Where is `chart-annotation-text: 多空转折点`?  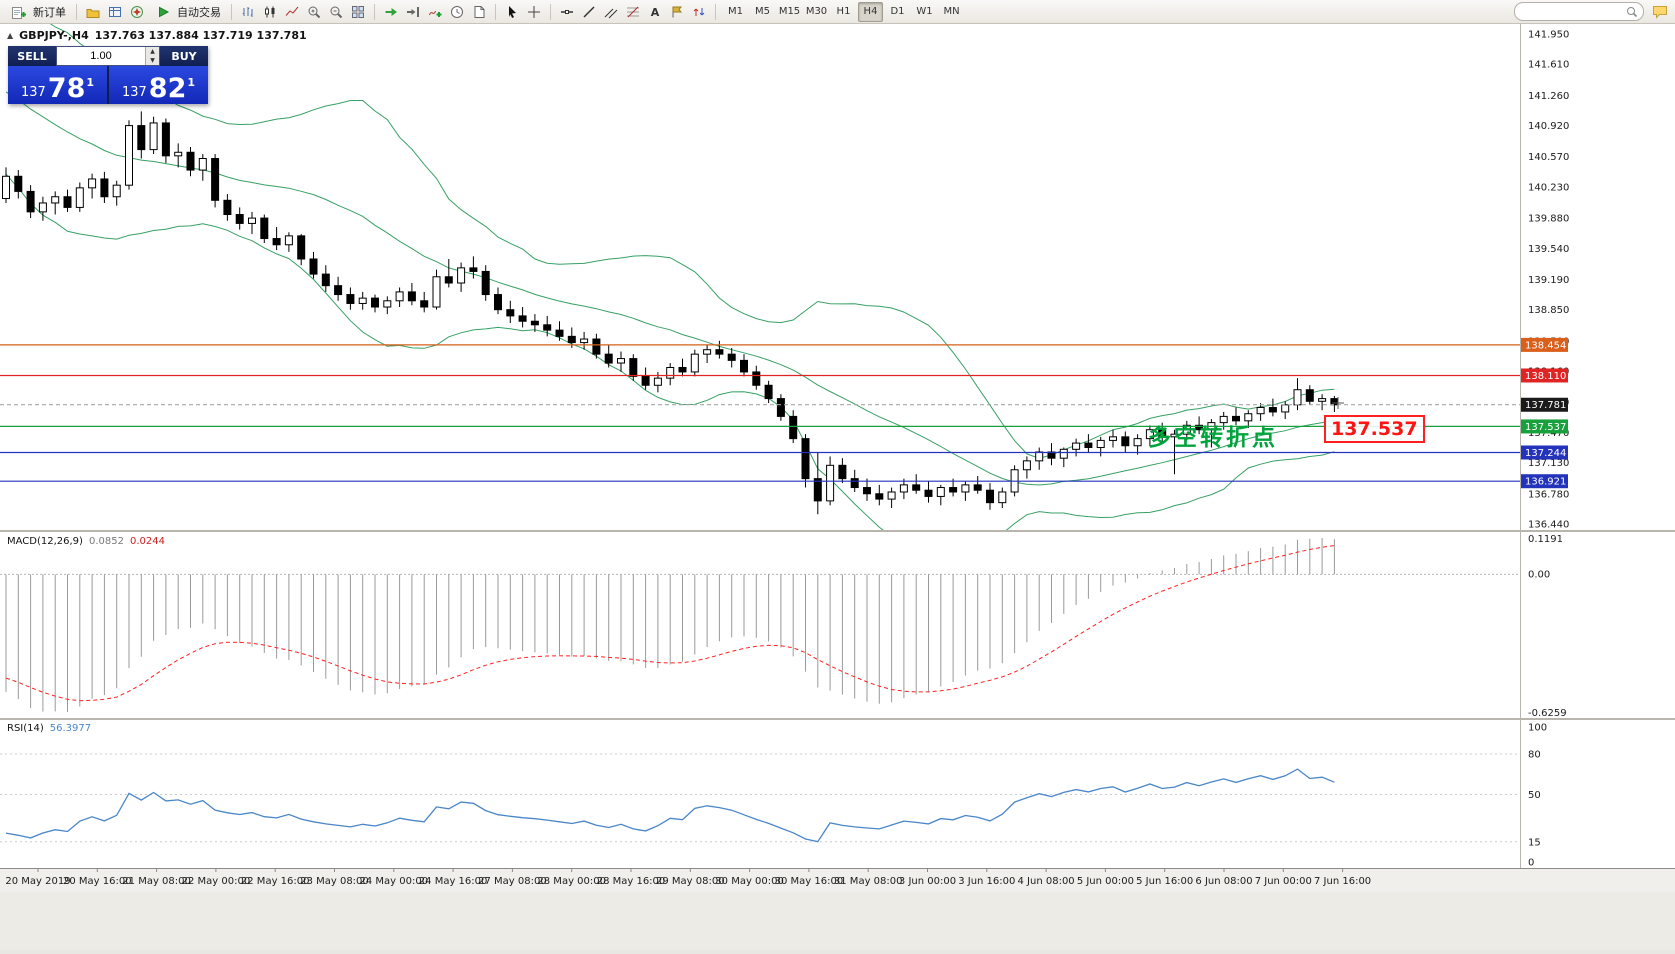 chart-annotation-text: 多空转折点 is located at coordinates (1213, 438).